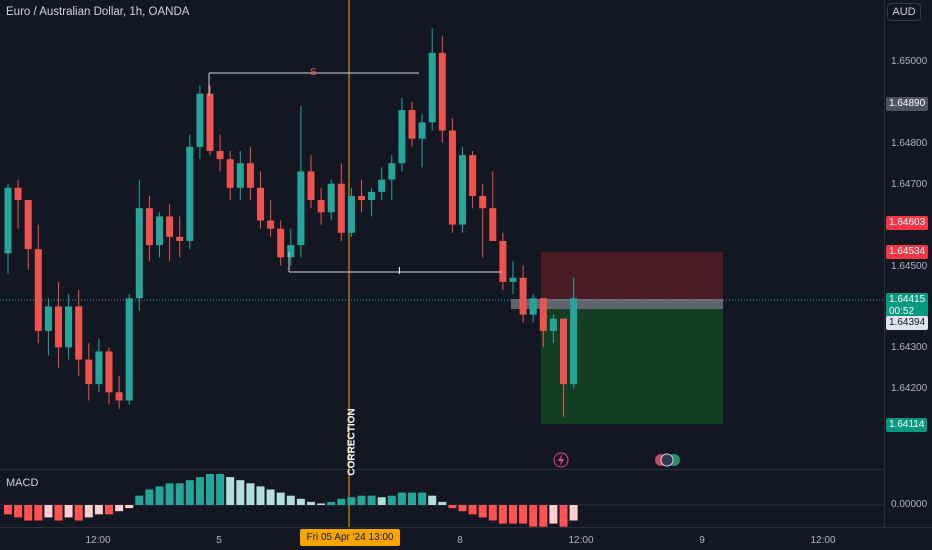 The image size is (932, 550). I want to click on i-level-annotation, so click(395, 262).